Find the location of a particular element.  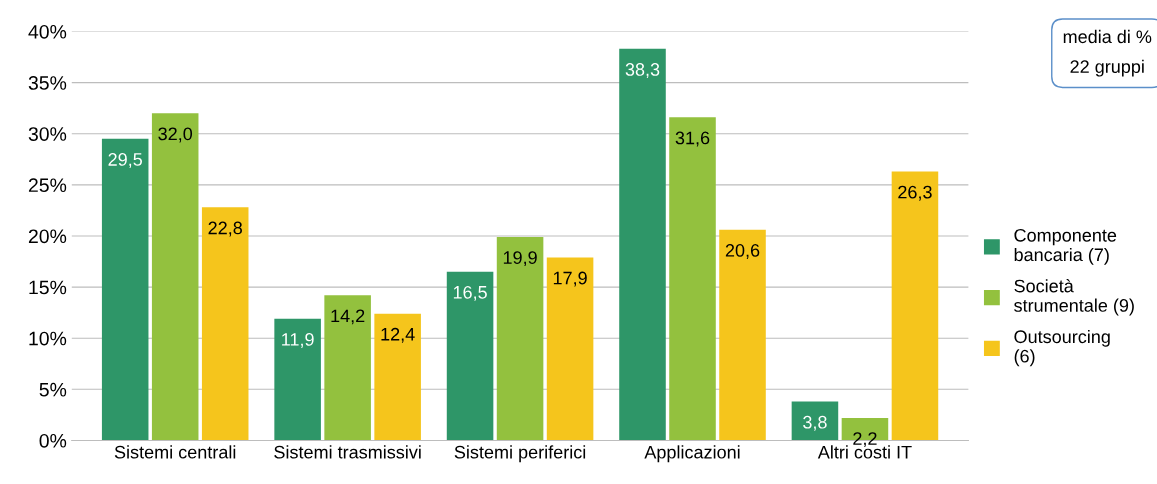

x-tick-label: Altri costi IT is located at coordinates (864, 452).